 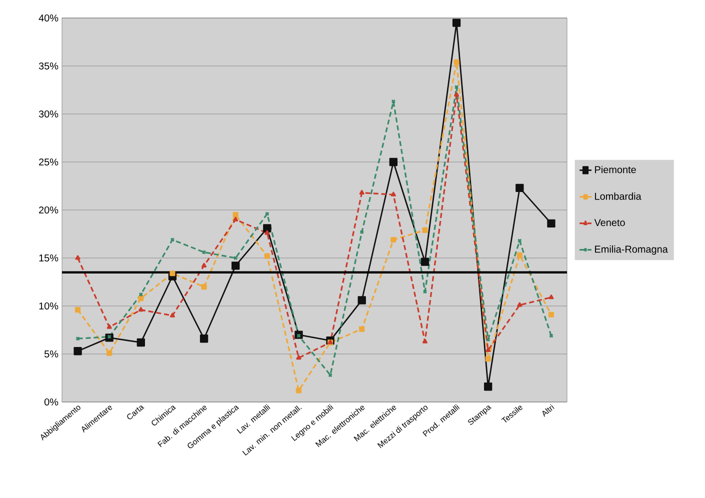 I want to click on y-tick-label: 35%, so click(x=48, y=66).